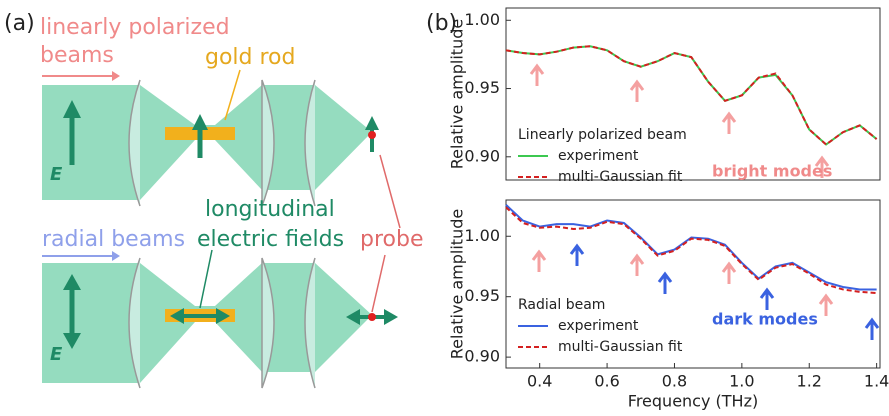  I want to click on x-tick-label: 0.6, so click(606, 381).